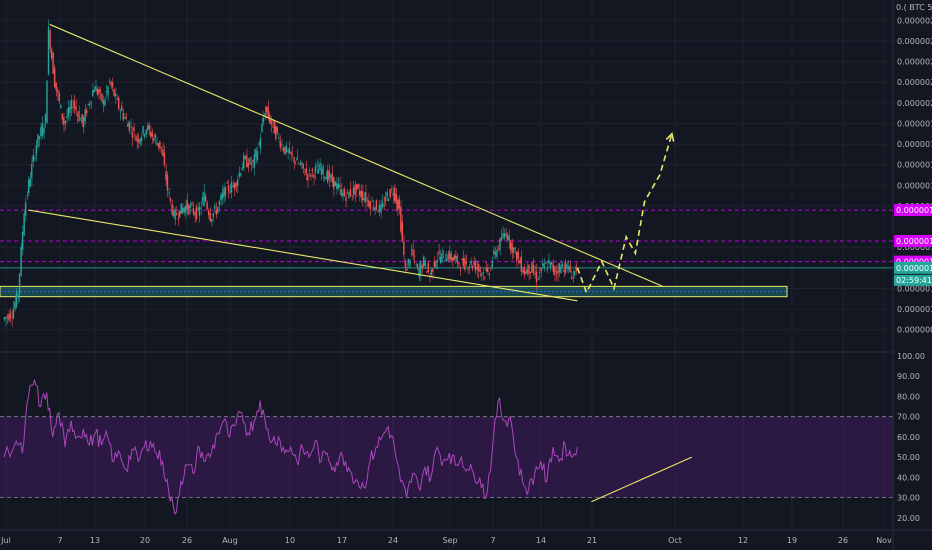 The width and height of the screenshot is (932, 550). What do you see at coordinates (914, 241) in the screenshot?
I see `level-tag-label: 0.00000132` at bounding box center [914, 241].